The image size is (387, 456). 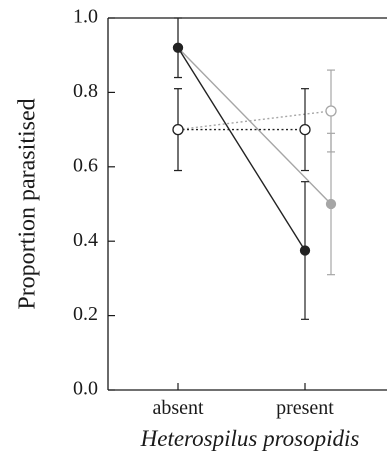 What do you see at coordinates (85, 314) in the screenshot?
I see `y-tick-label: 0.2` at bounding box center [85, 314].